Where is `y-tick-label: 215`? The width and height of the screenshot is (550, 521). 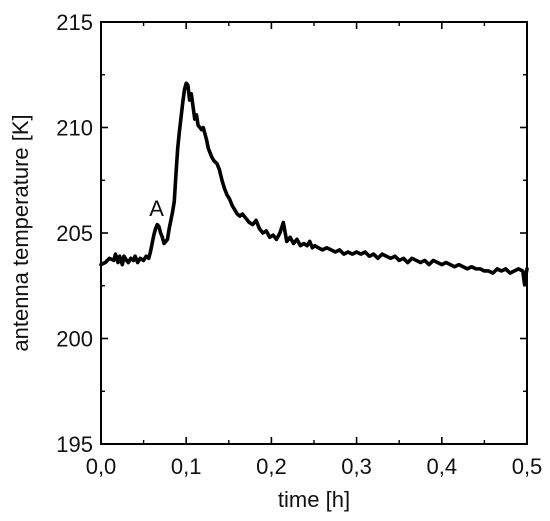
y-tick-label: 215 is located at coordinates (74, 22).